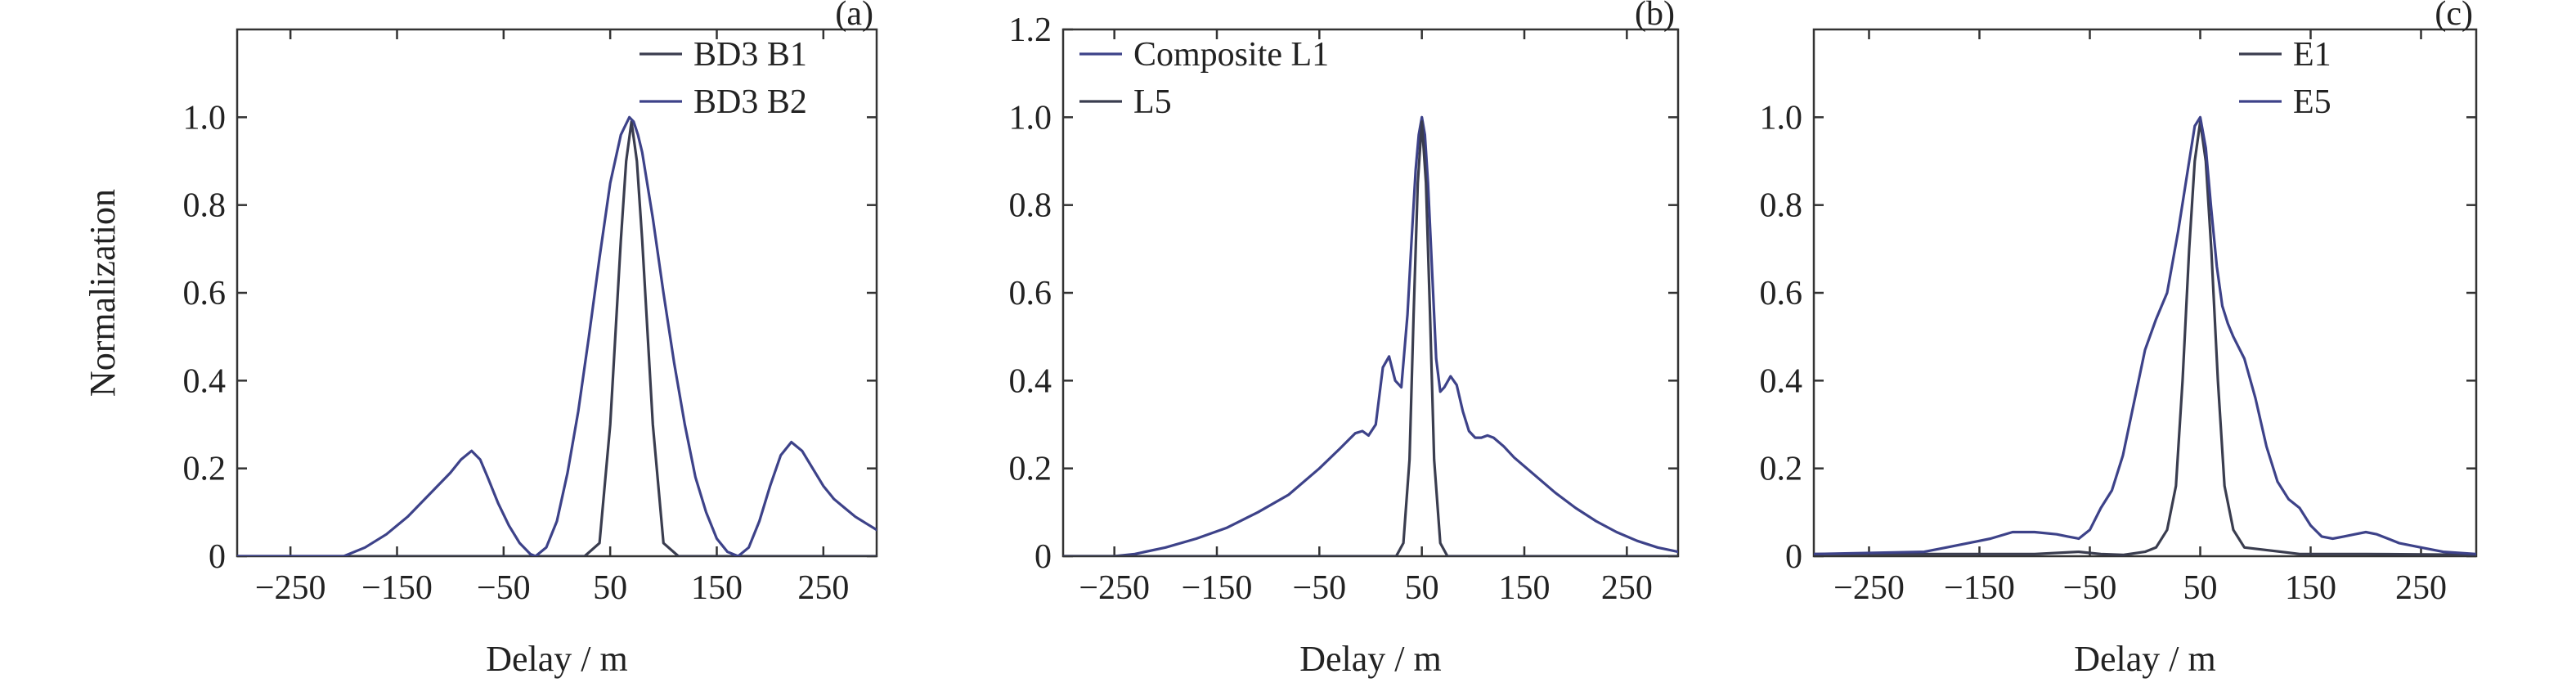 The height and width of the screenshot is (692, 2576). What do you see at coordinates (750, 55) in the screenshot?
I see `legend-label: BD3 B1` at bounding box center [750, 55].